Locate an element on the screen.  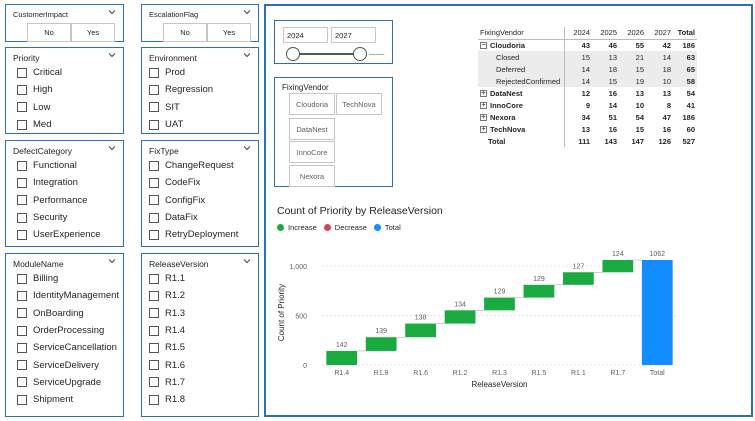
slicer-item: Shipment is located at coordinates (68, 399).